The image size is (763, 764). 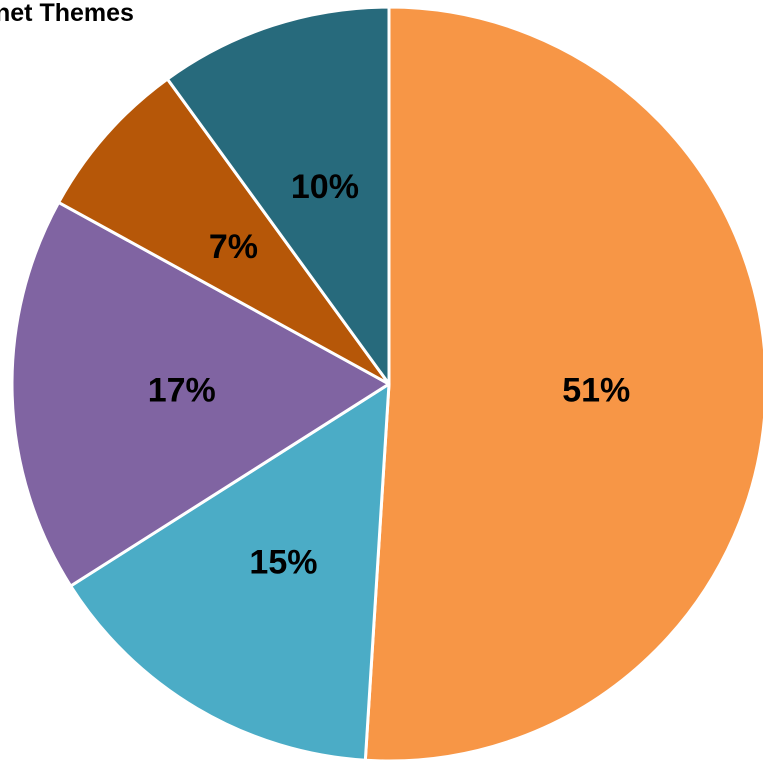 I want to click on pie-slice-label-1: 15%, so click(x=283, y=562).